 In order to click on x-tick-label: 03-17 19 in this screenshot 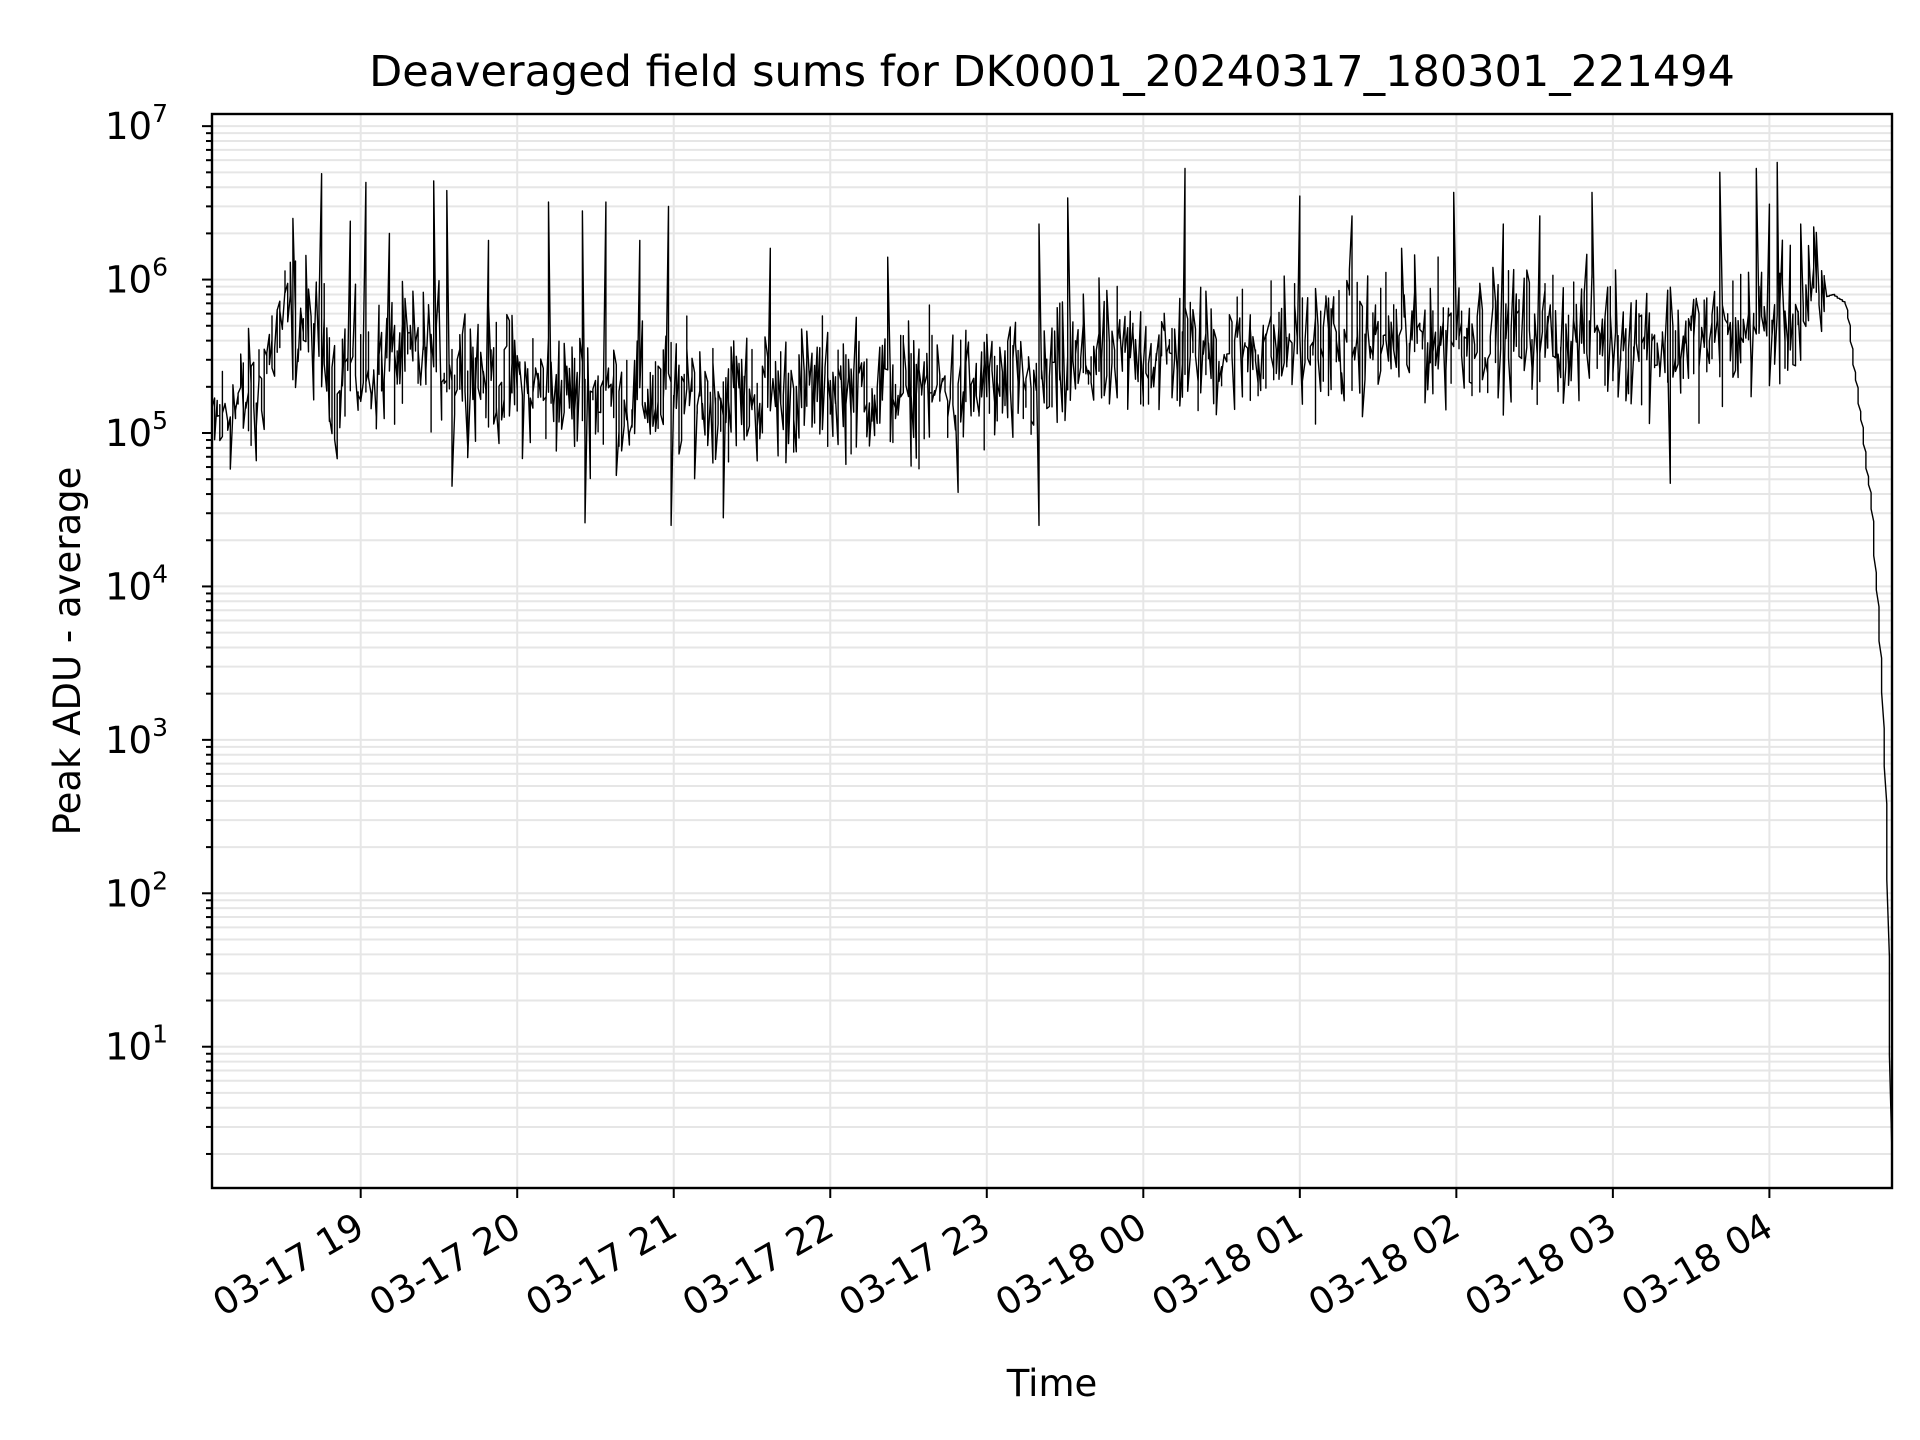, I will do `click(289, 1265)`.